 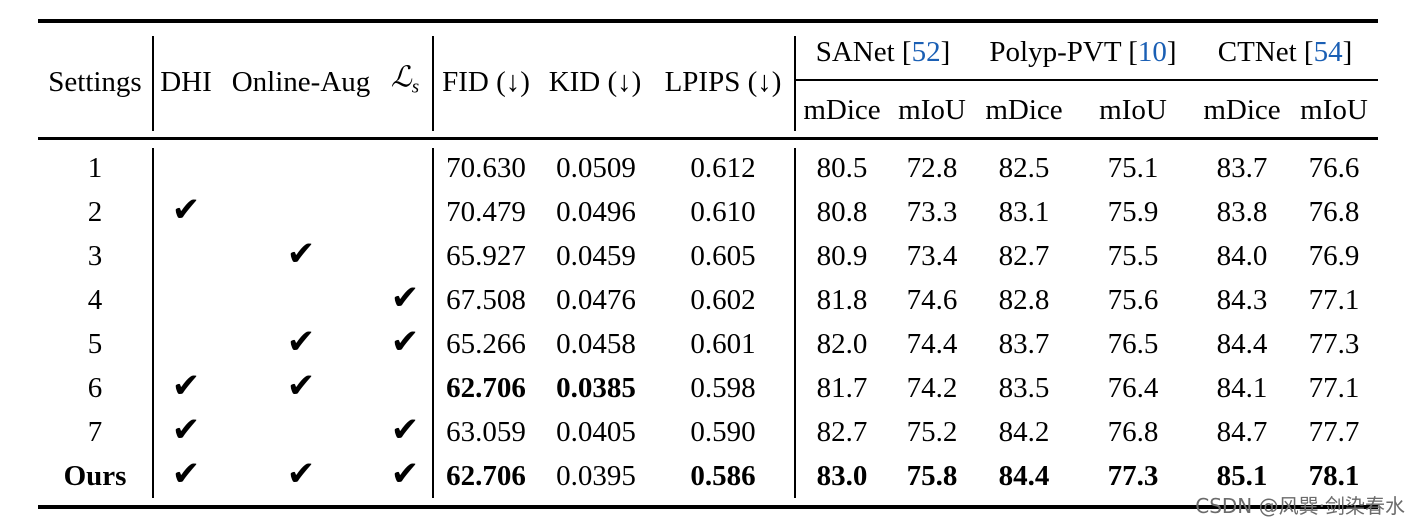 I want to click on row-setting: 5, so click(x=95, y=344).